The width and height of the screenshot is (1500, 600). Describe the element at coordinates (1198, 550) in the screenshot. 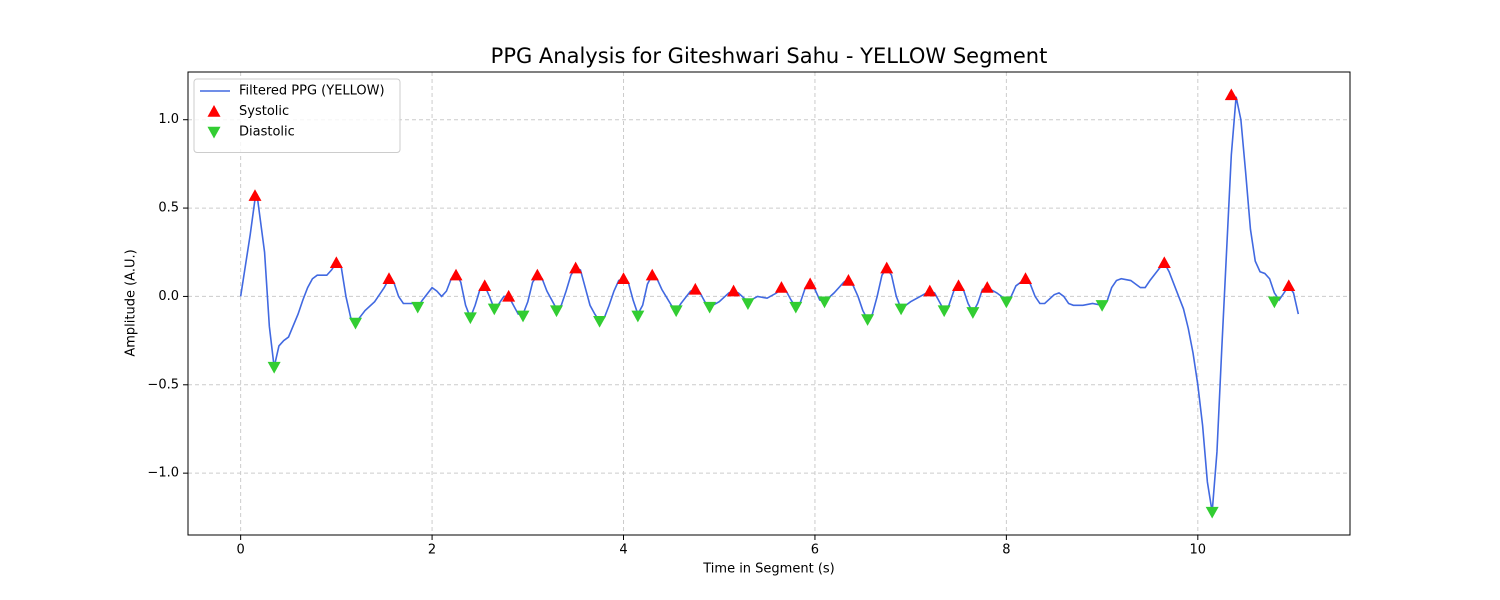

I see `x-tick-label: 10` at that location.